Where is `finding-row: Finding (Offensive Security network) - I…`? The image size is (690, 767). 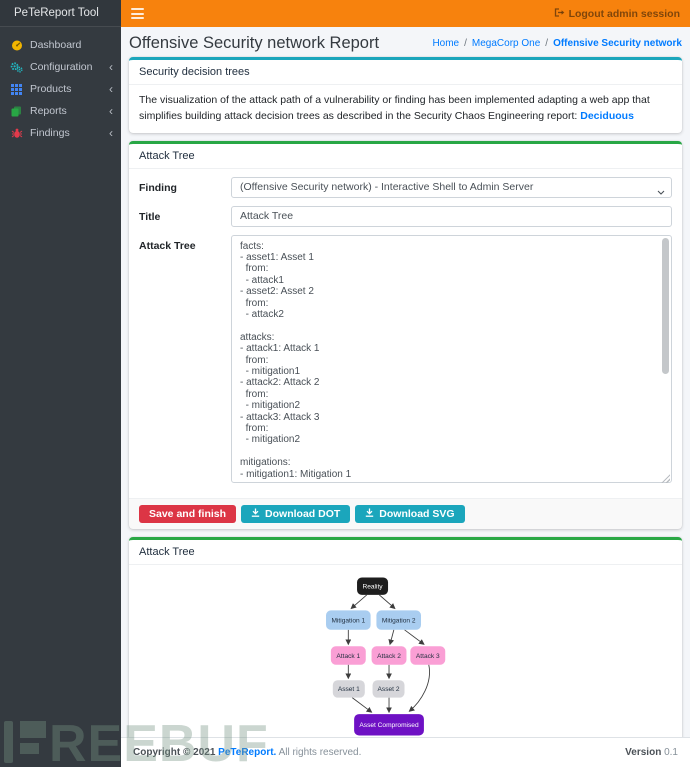
finding-row: Finding (Offensive Security network) - I… is located at coordinates (405, 187).